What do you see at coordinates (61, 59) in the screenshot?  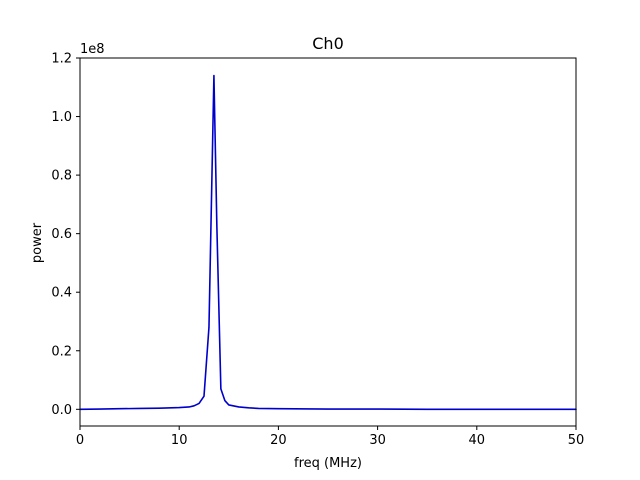 I see `y-tick-label: 1.2` at bounding box center [61, 59].